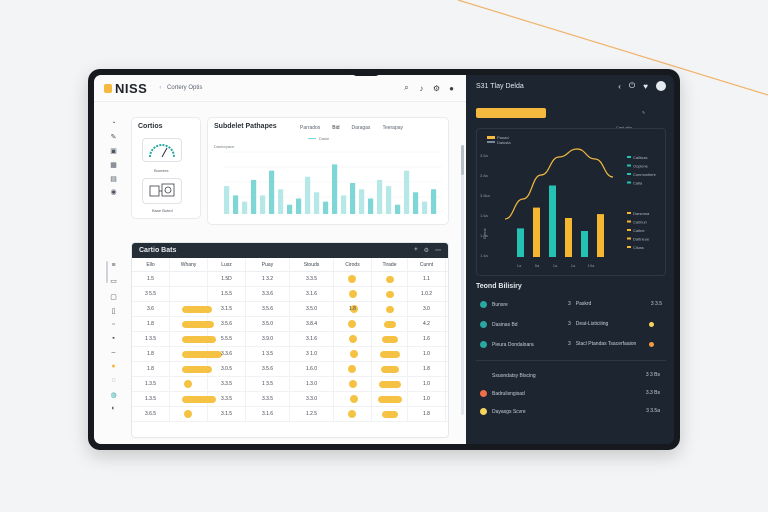  Describe the element at coordinates (113, 395) in the screenshot. I see `settings-icon: ◍` at that location.